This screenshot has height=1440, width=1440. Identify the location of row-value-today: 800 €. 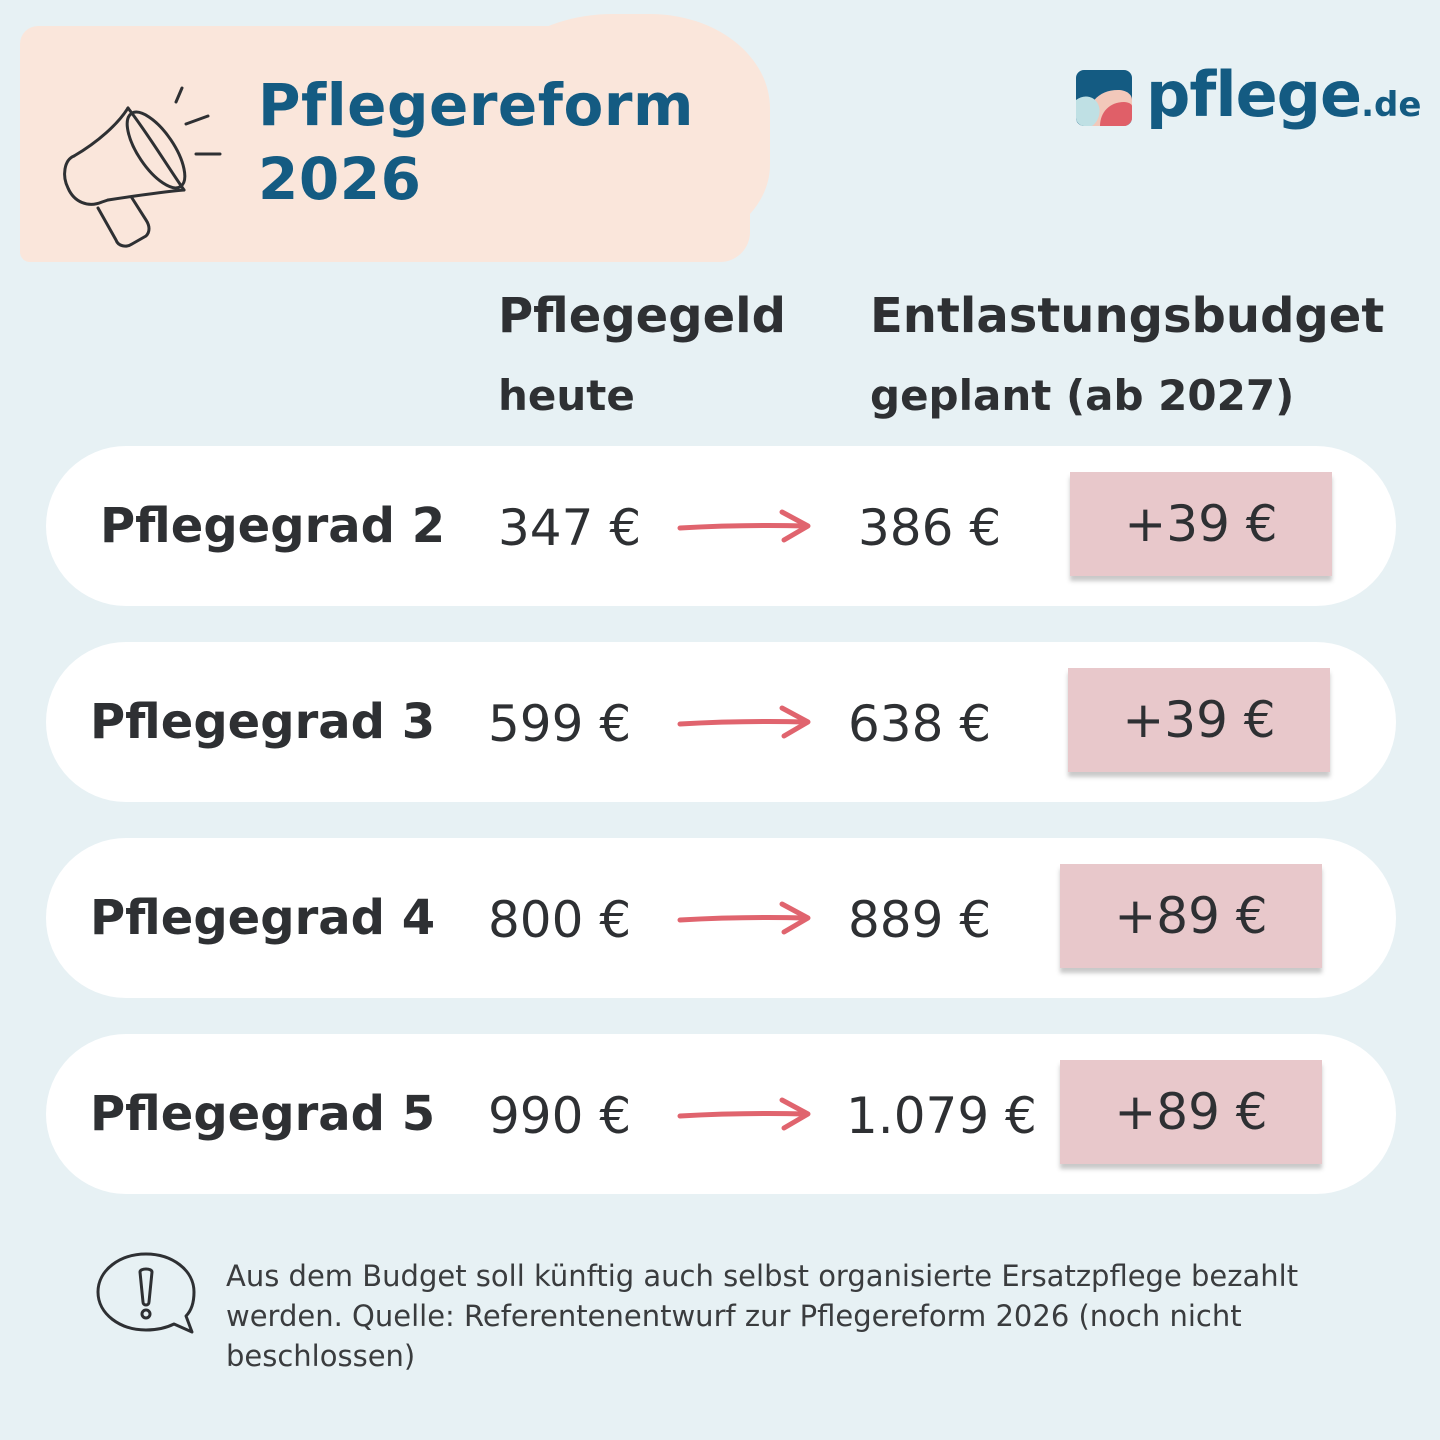
(560, 920).